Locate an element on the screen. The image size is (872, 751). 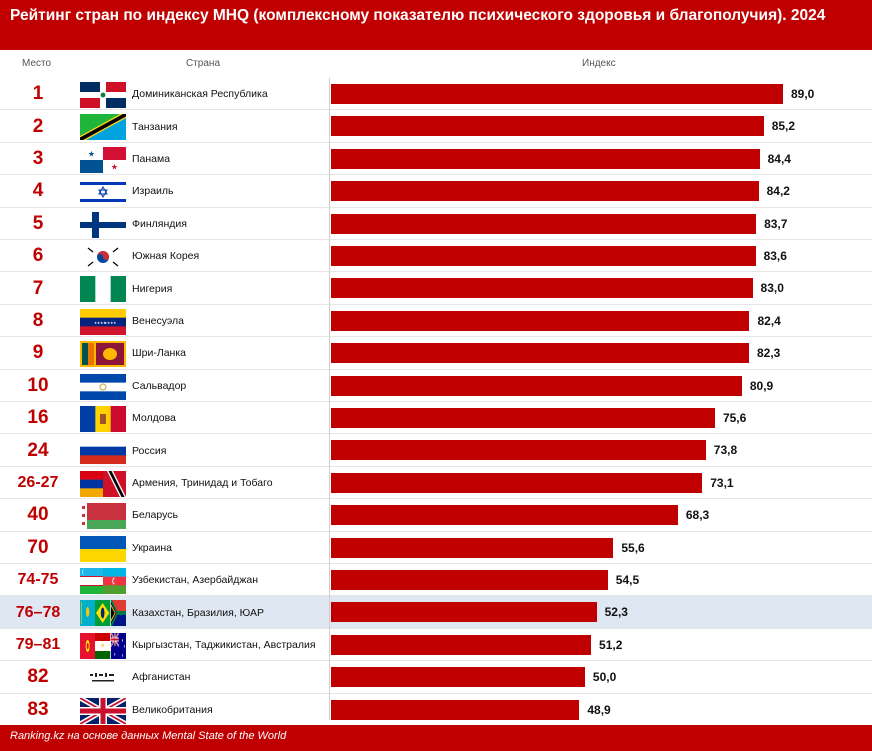
flag-belarus-icon is located at coordinates (103, 516).